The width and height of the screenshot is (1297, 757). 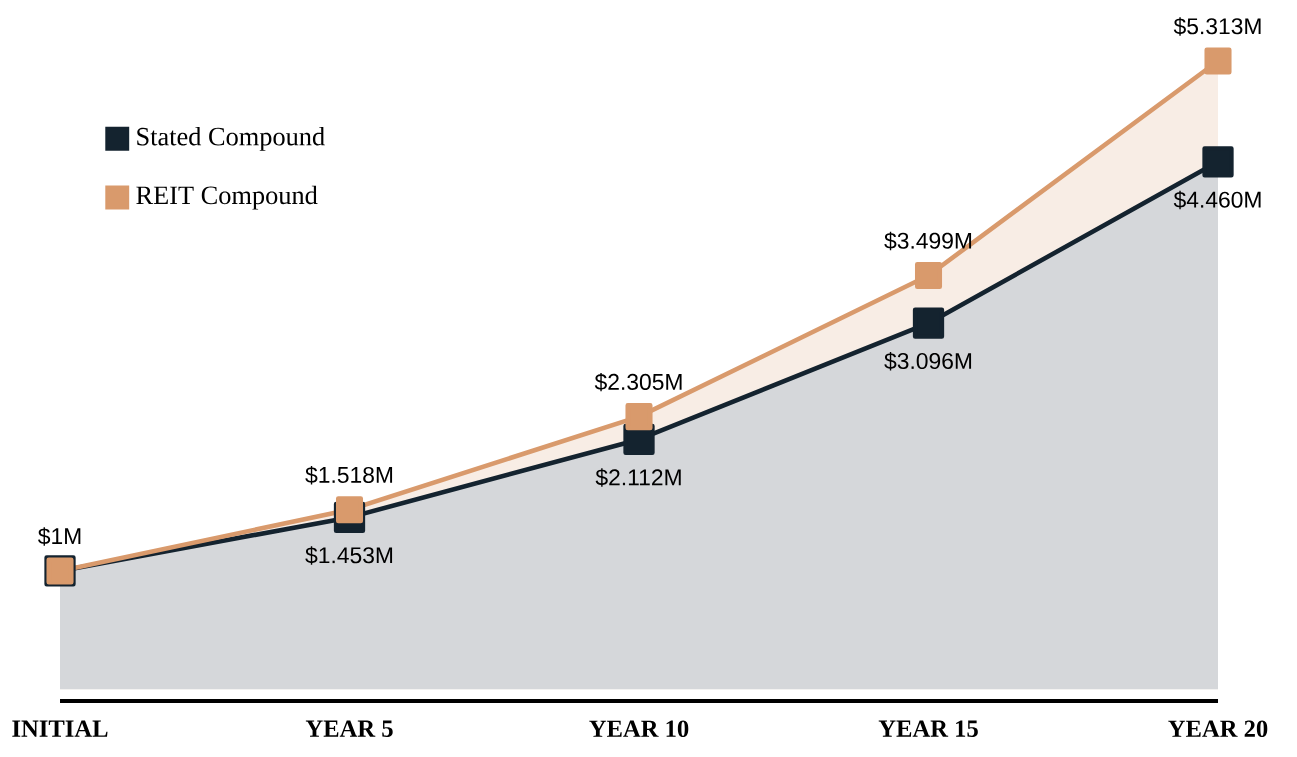 I want to click on data-label: $1M, so click(x=59, y=536).